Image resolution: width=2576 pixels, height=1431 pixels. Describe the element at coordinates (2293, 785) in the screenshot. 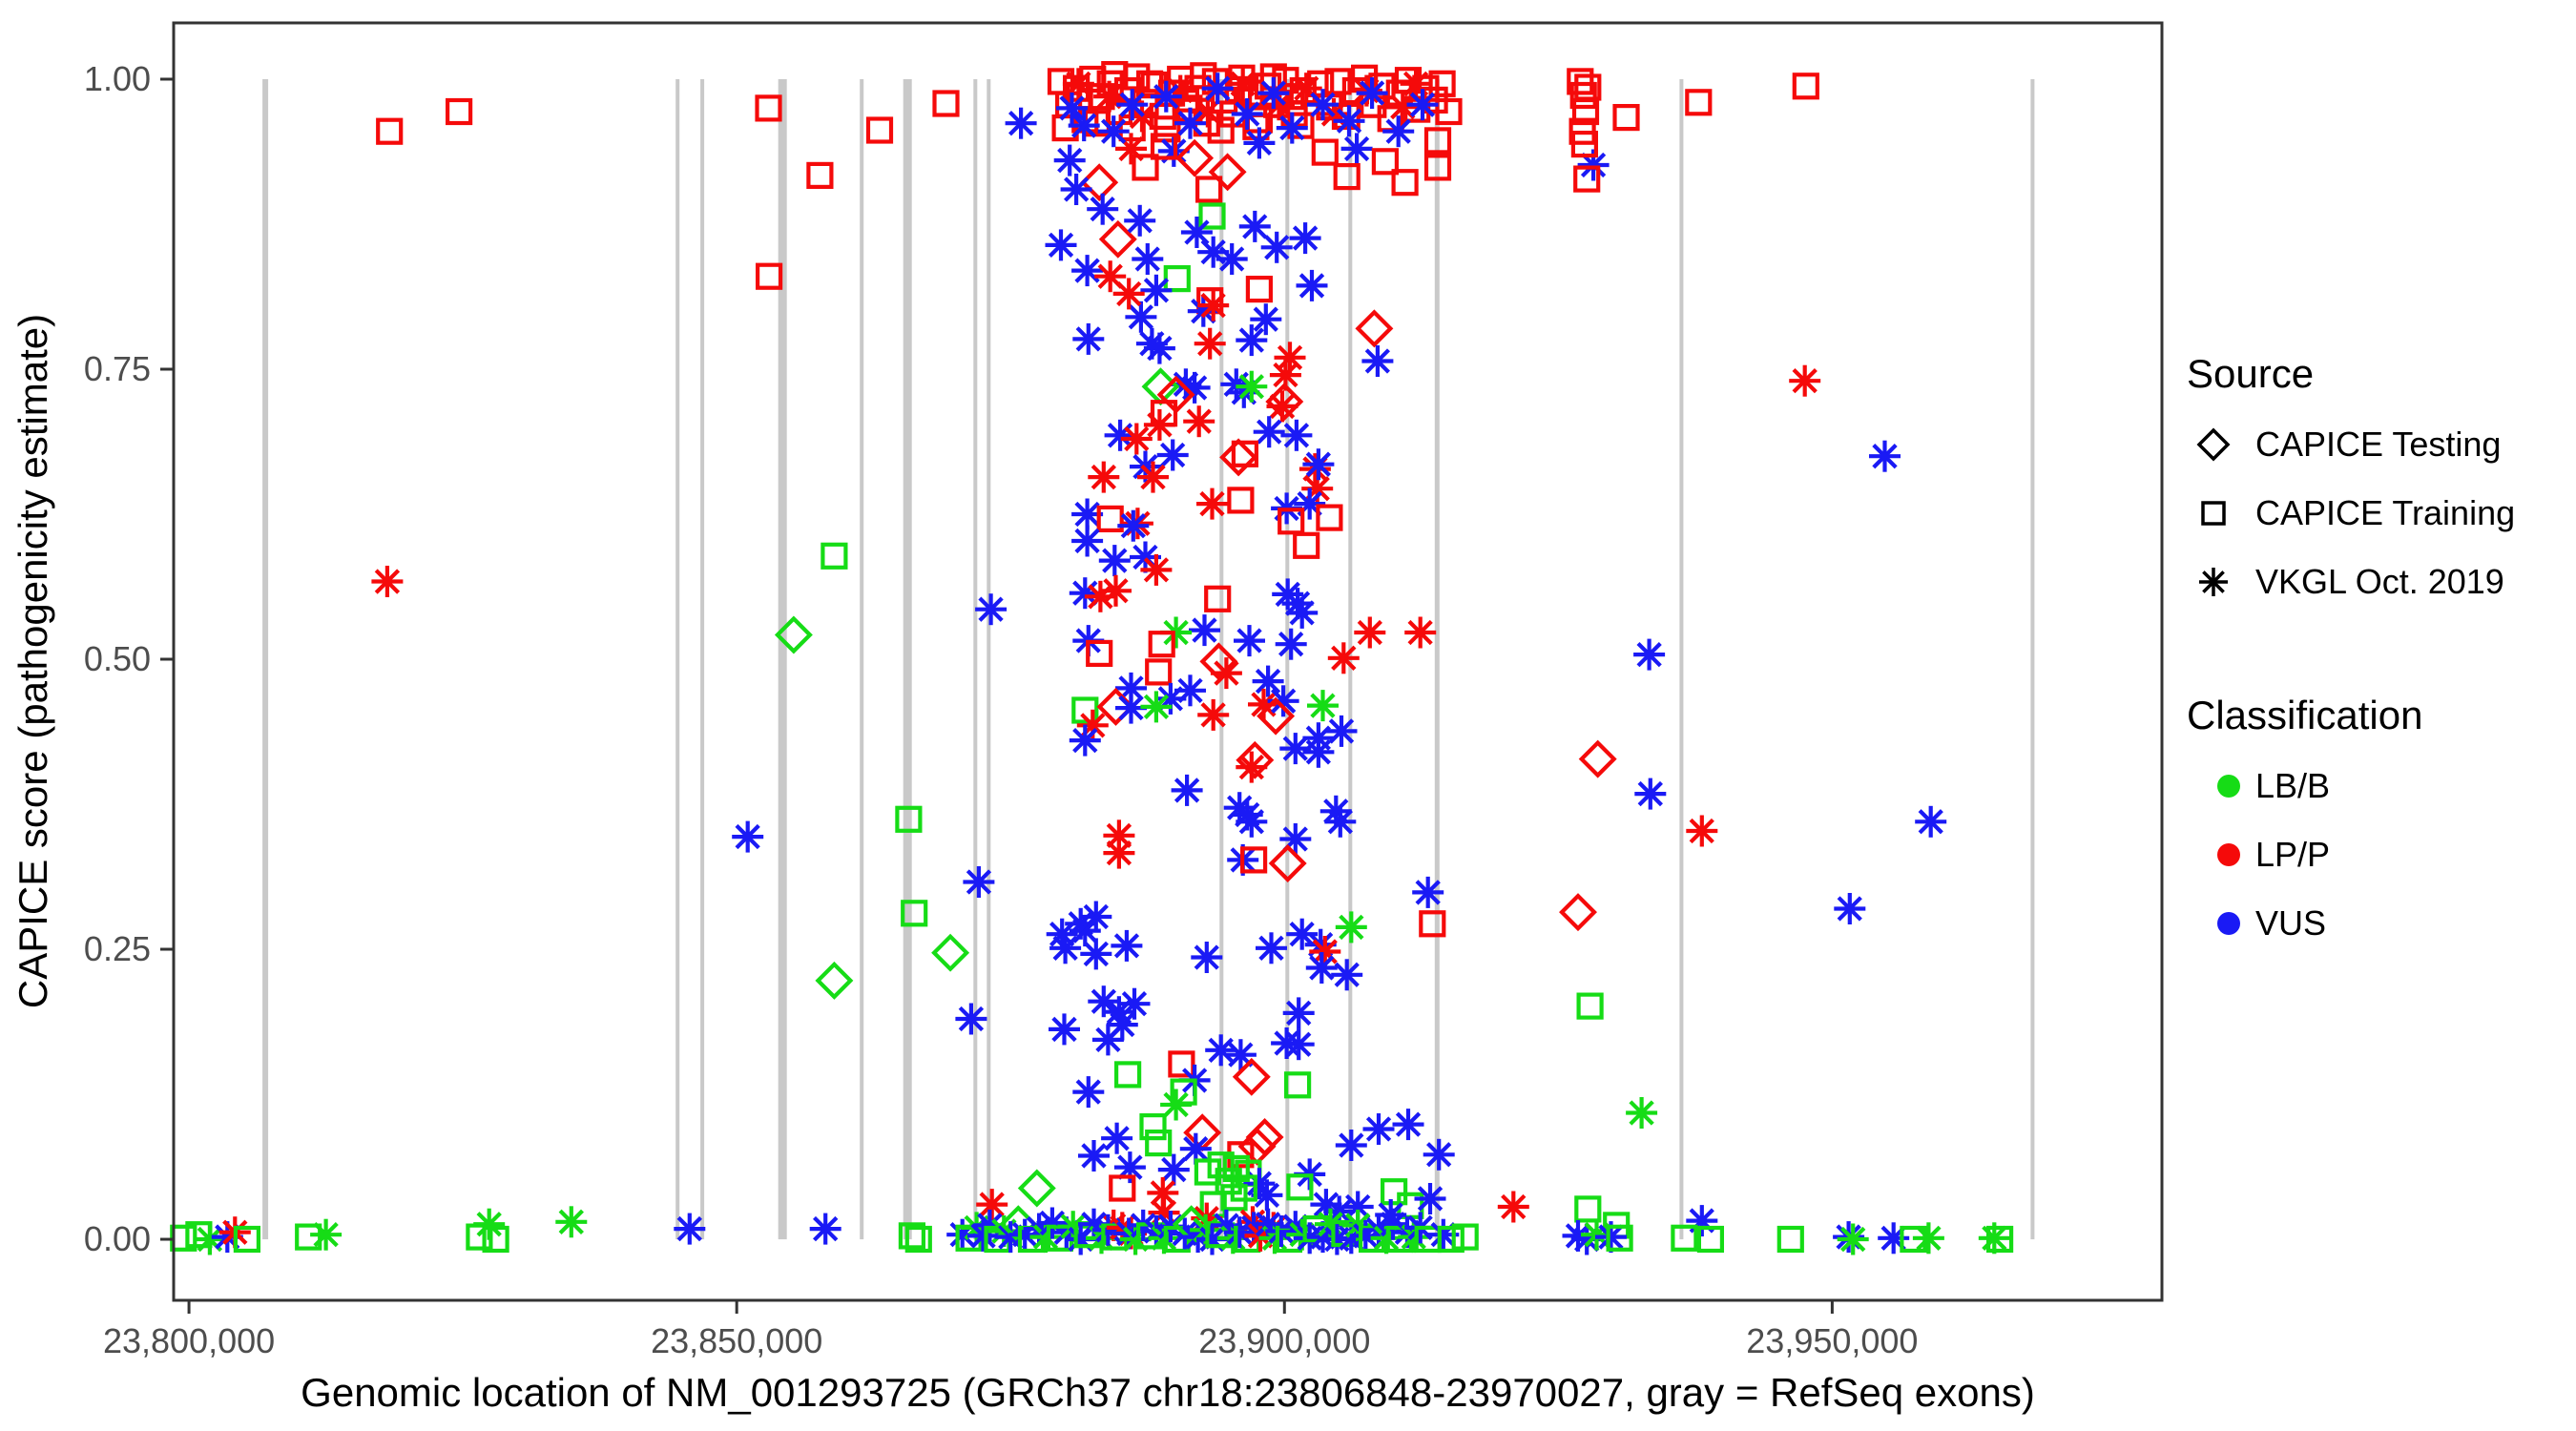

I see `legend-label: LB/B` at that location.